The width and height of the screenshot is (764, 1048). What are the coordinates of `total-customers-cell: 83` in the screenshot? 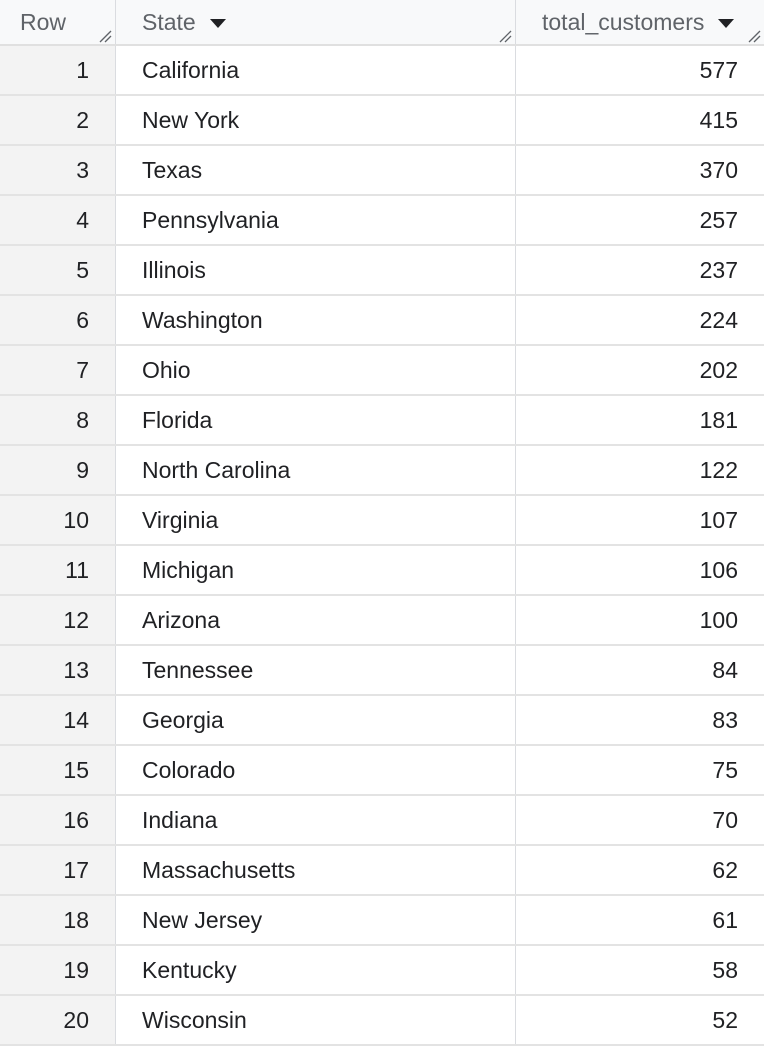 It's located at (725, 719).